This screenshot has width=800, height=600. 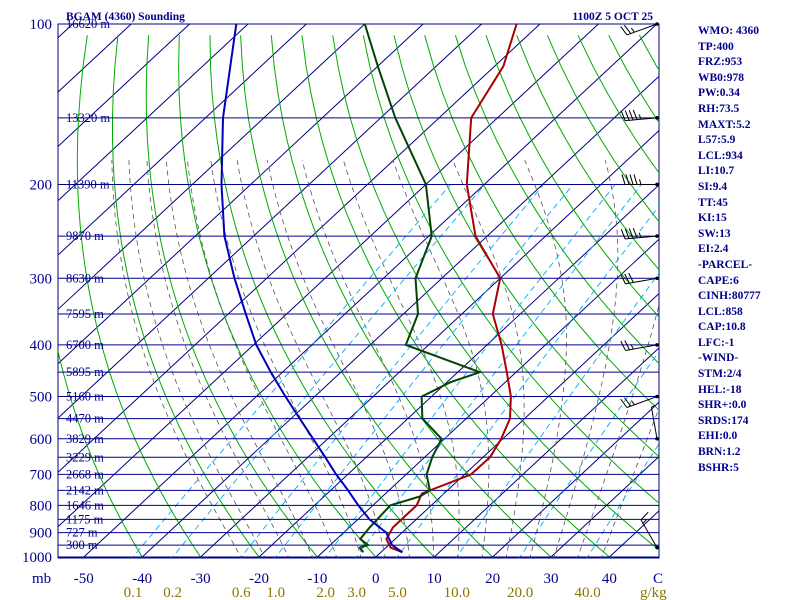 What do you see at coordinates (82, 545) in the screenshot?
I see `height-label: 300 m` at bounding box center [82, 545].